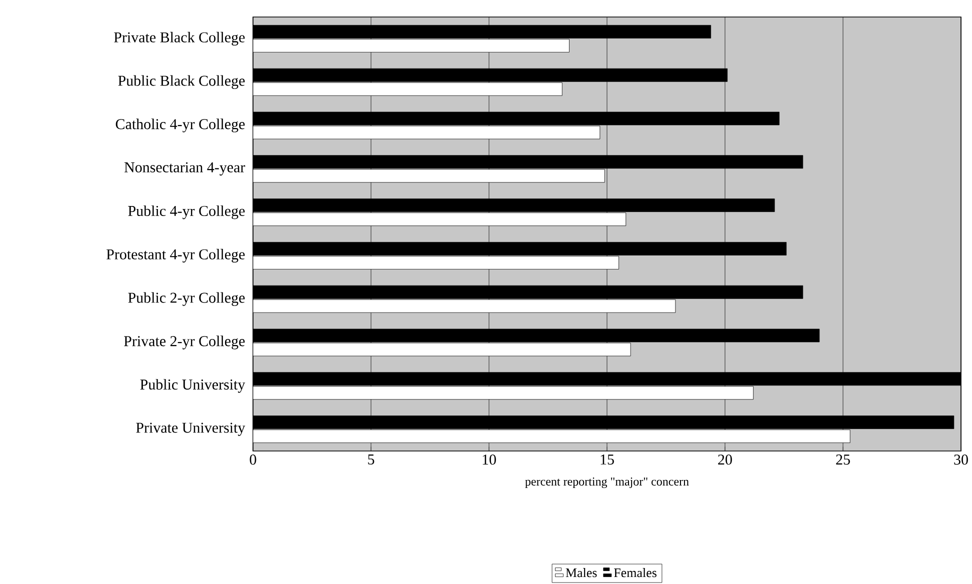  Describe the element at coordinates (186, 299) in the screenshot. I see `y-tick-label: Public 2-yr College` at that location.